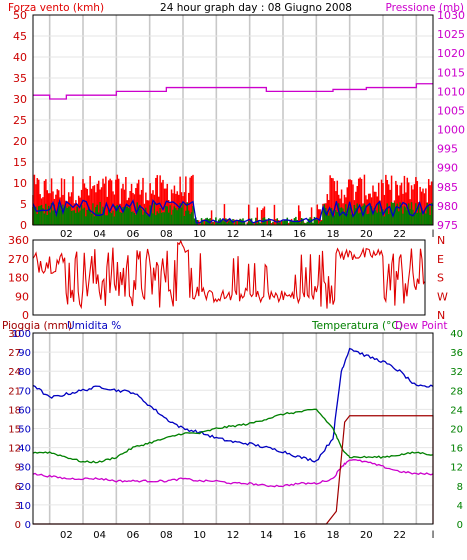  I want to click on panel-frame, so click(229, 277).